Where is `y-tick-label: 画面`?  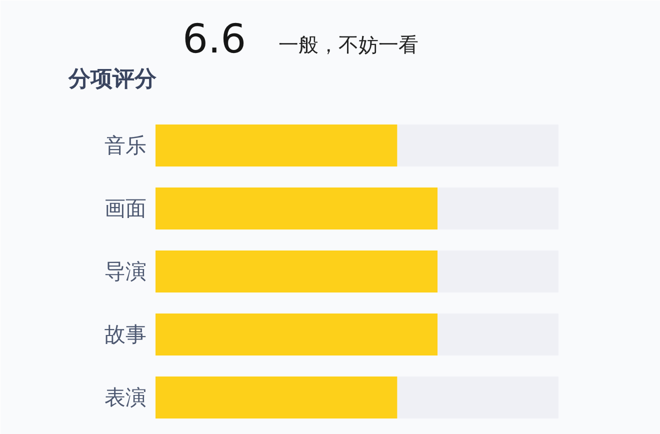
y-tick-label: 画面 is located at coordinates (125, 208).